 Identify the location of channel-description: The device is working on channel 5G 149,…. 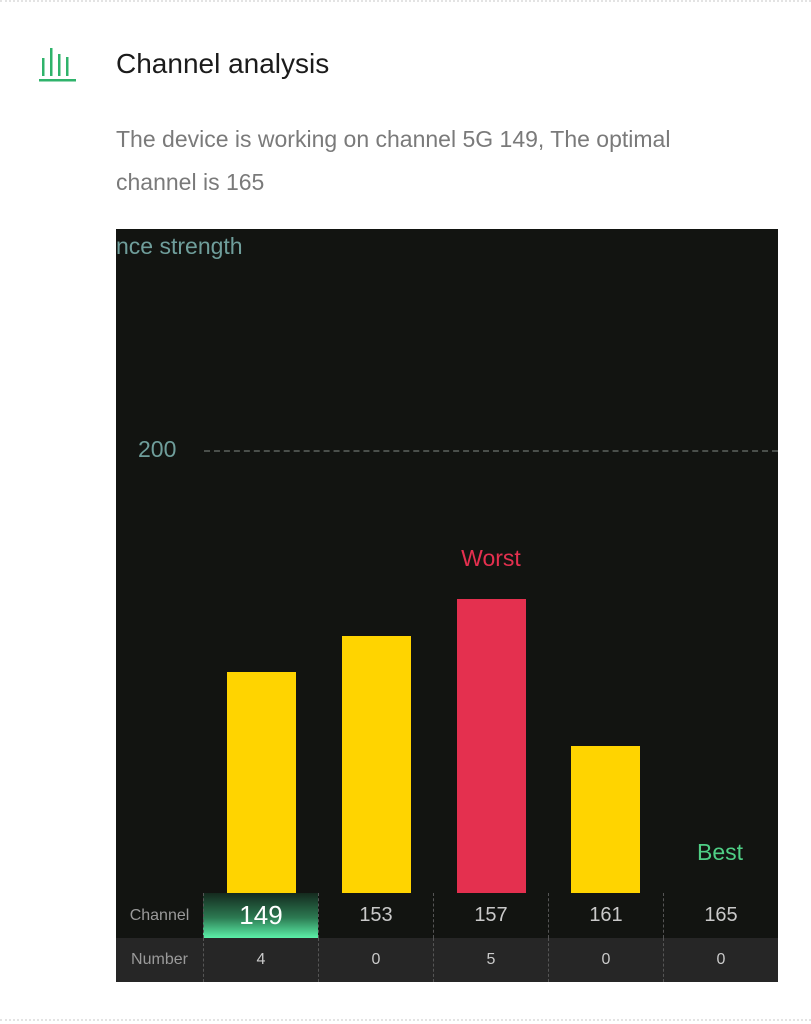
(393, 160).